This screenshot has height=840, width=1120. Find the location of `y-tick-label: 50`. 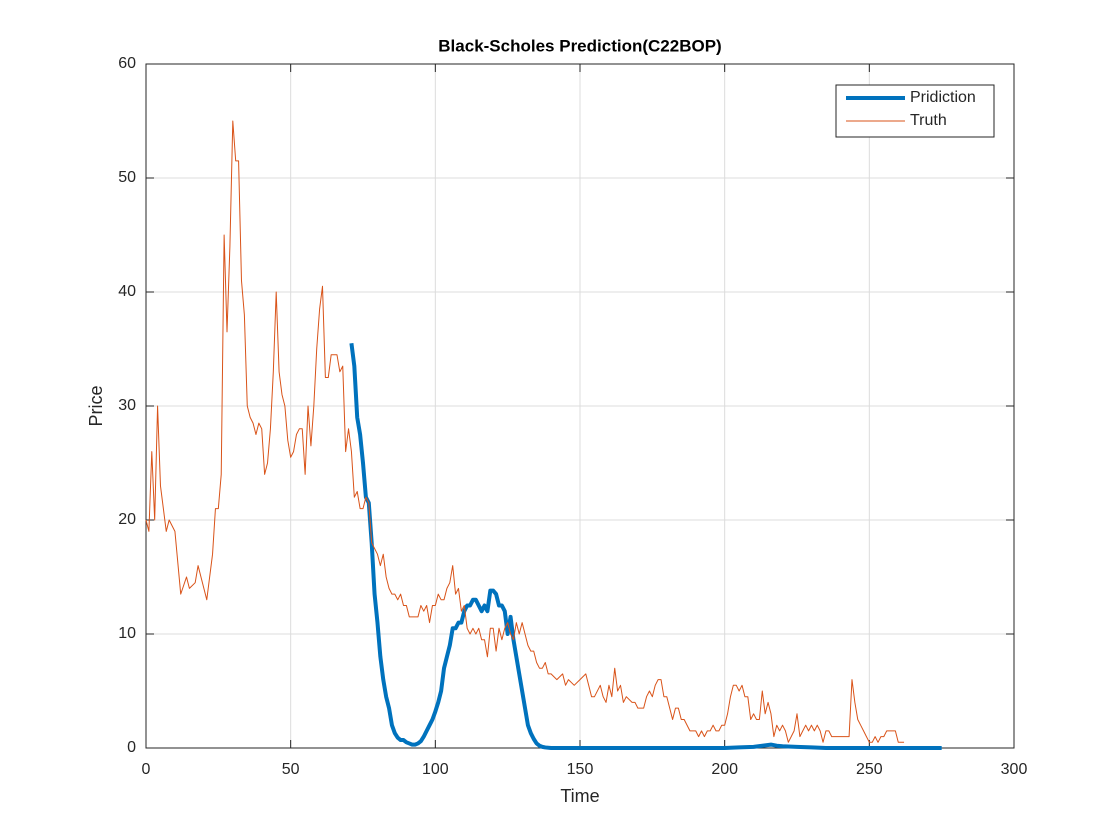

y-tick-label: 50 is located at coordinates (127, 177).